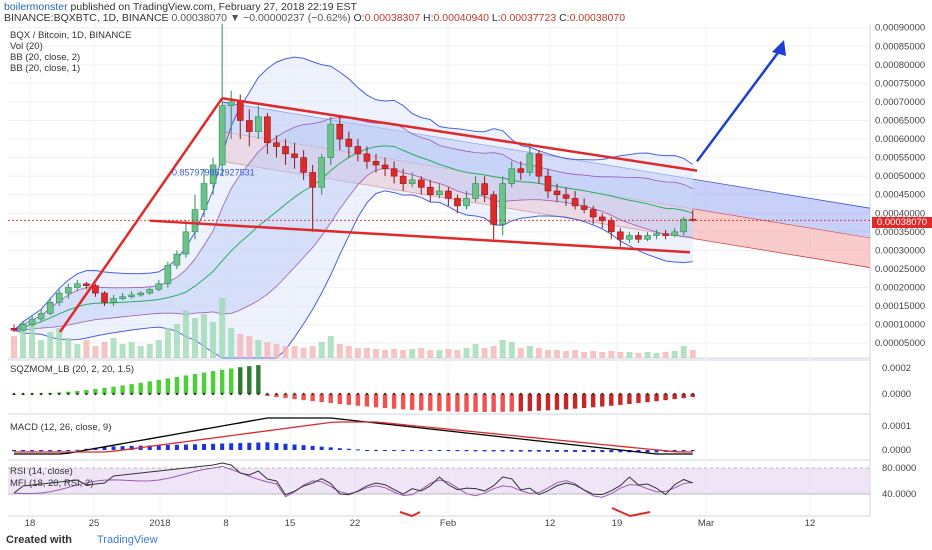 The width and height of the screenshot is (932, 550). Describe the element at coordinates (900, 139) in the screenshot. I see `y-tick-label: 0.00060000` at that location.